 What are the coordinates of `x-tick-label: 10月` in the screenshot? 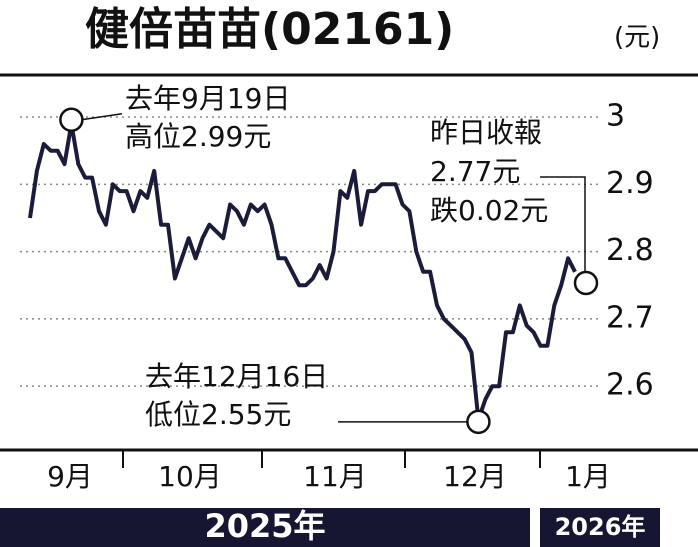 It's located at (190, 476).